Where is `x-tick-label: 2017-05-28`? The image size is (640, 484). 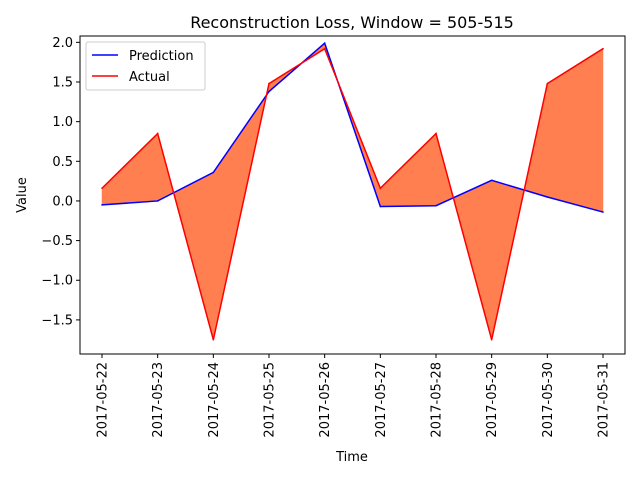 x-tick-label: 2017-05-28 is located at coordinates (437, 400).